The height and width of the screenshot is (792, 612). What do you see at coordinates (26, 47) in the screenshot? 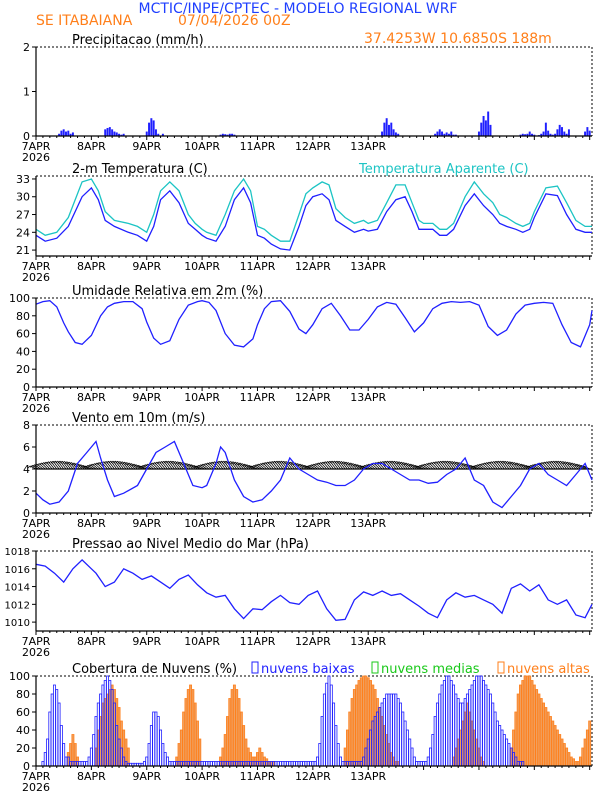
I see `y-tick-label: 2` at bounding box center [26, 47].